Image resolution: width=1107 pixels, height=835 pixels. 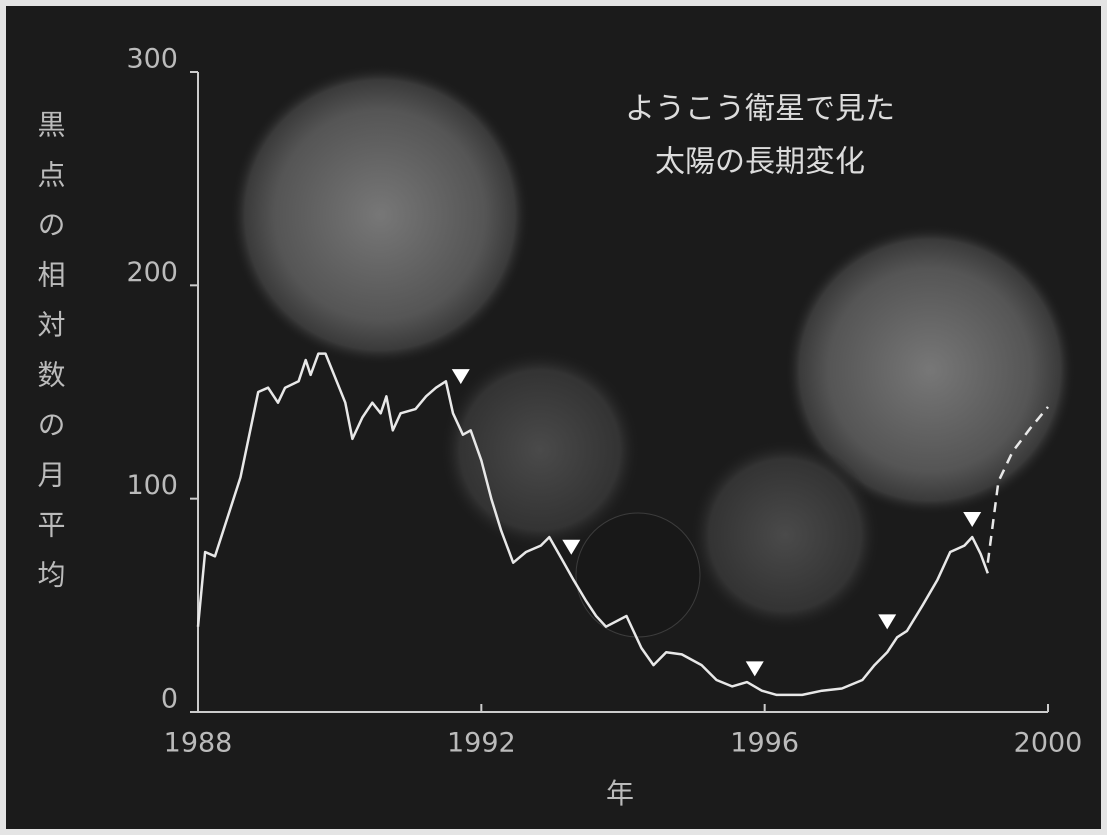 What do you see at coordinates (152, 485) in the screenshot?
I see `y-tick-label: 100` at bounding box center [152, 485].